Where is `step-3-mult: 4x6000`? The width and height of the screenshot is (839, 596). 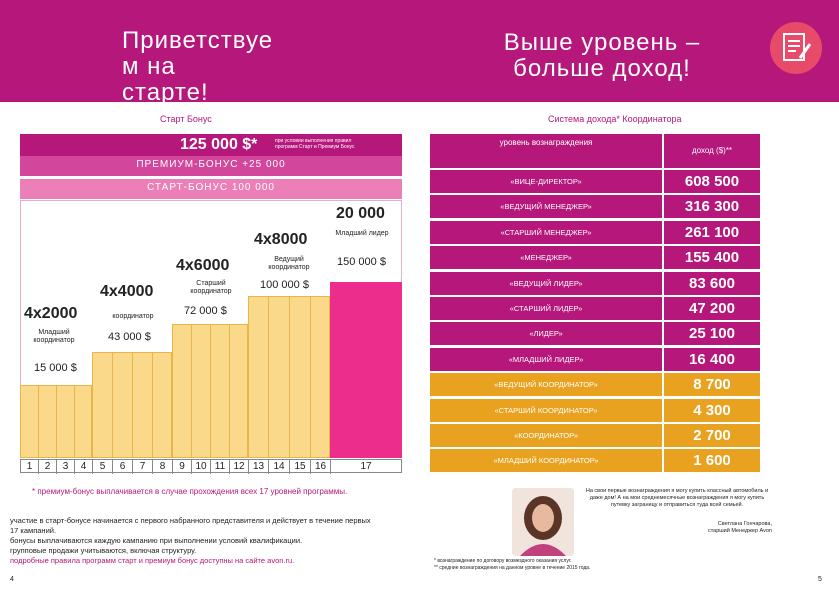 step-3-mult: 4x6000 is located at coordinates (203, 265).